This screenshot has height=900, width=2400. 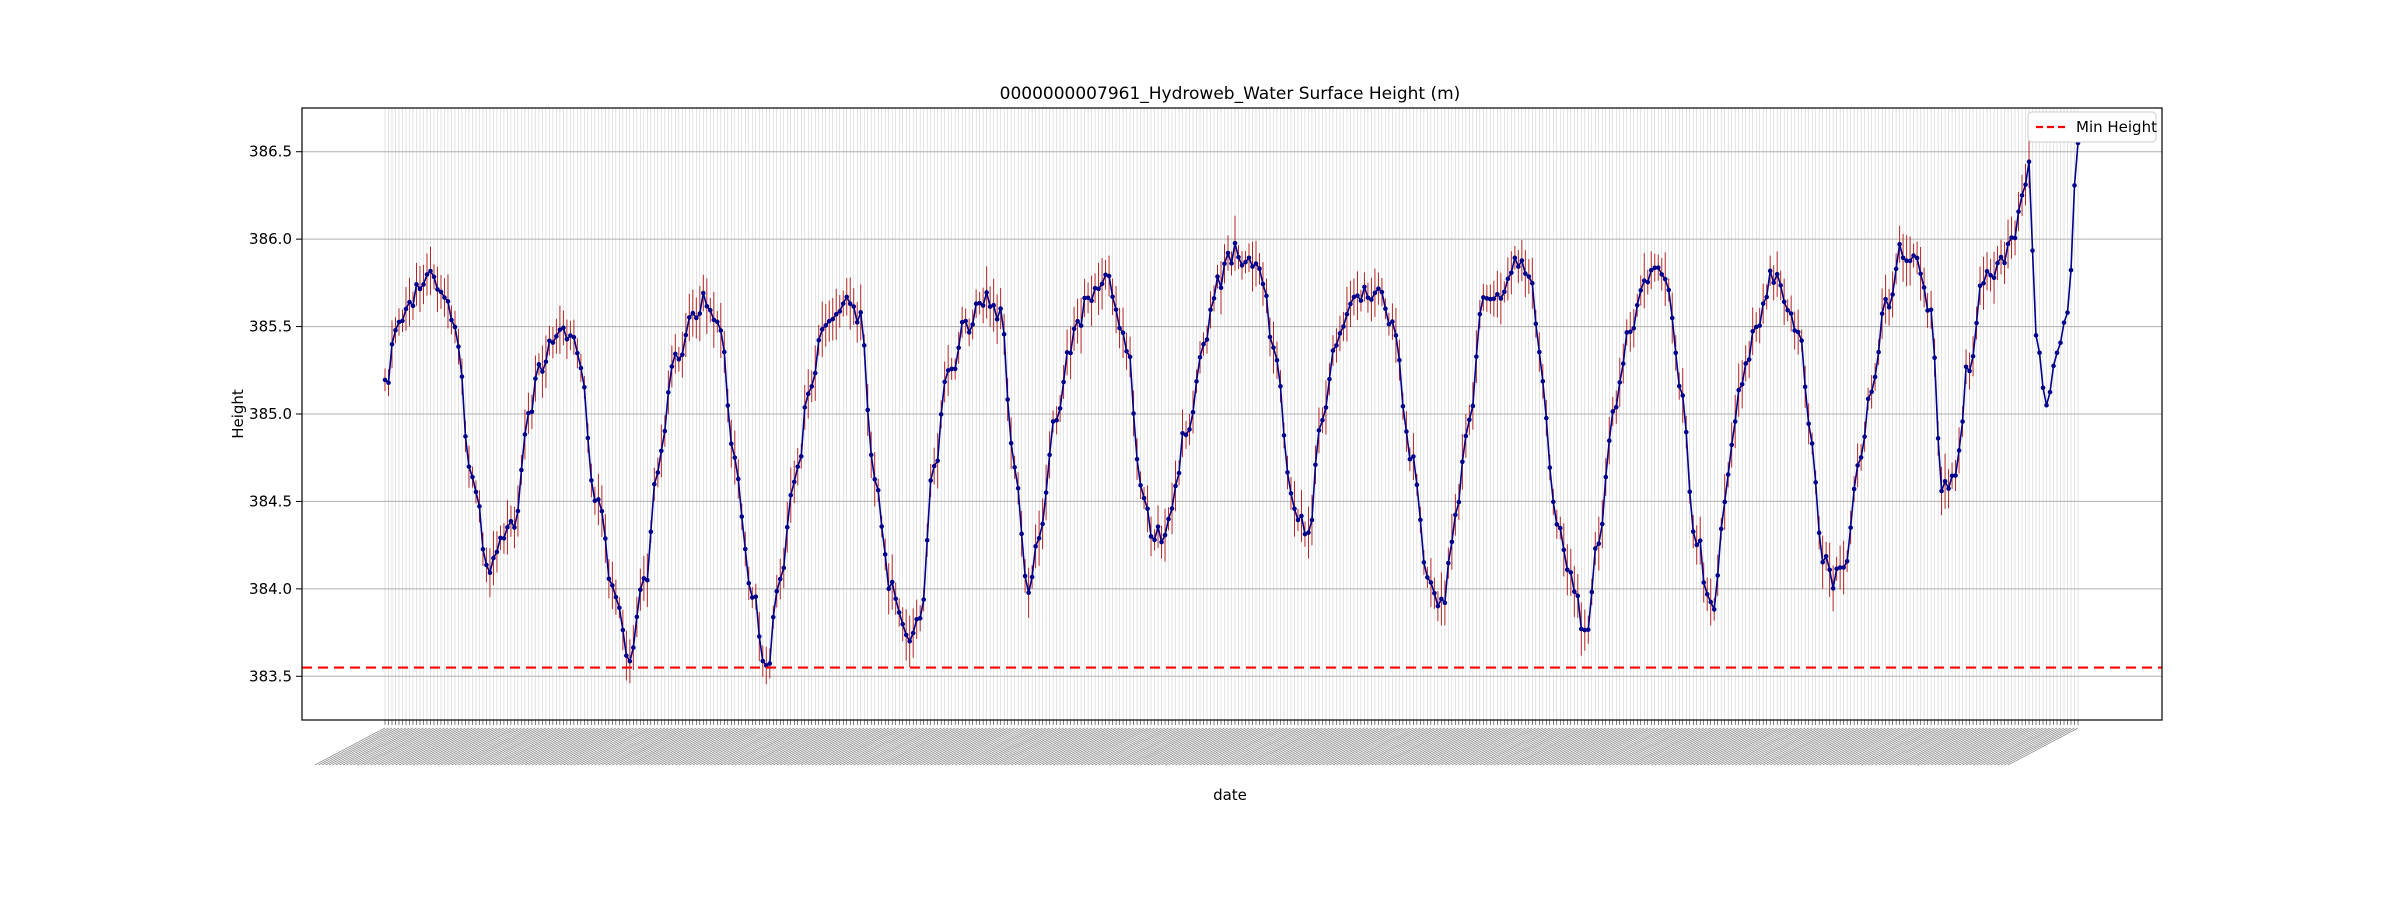 I want to click on y-tick-label: 385.0, so click(x=270, y=414).